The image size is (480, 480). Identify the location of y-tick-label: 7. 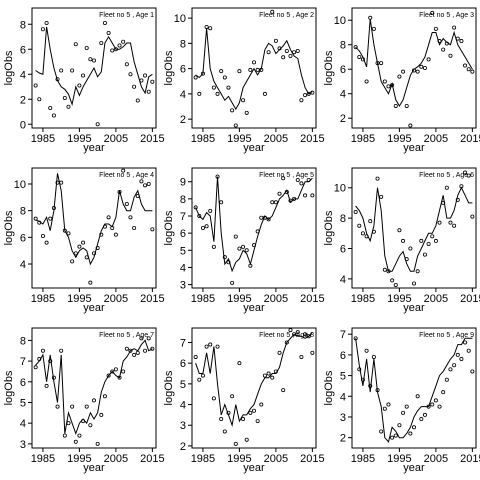
(343, 335).